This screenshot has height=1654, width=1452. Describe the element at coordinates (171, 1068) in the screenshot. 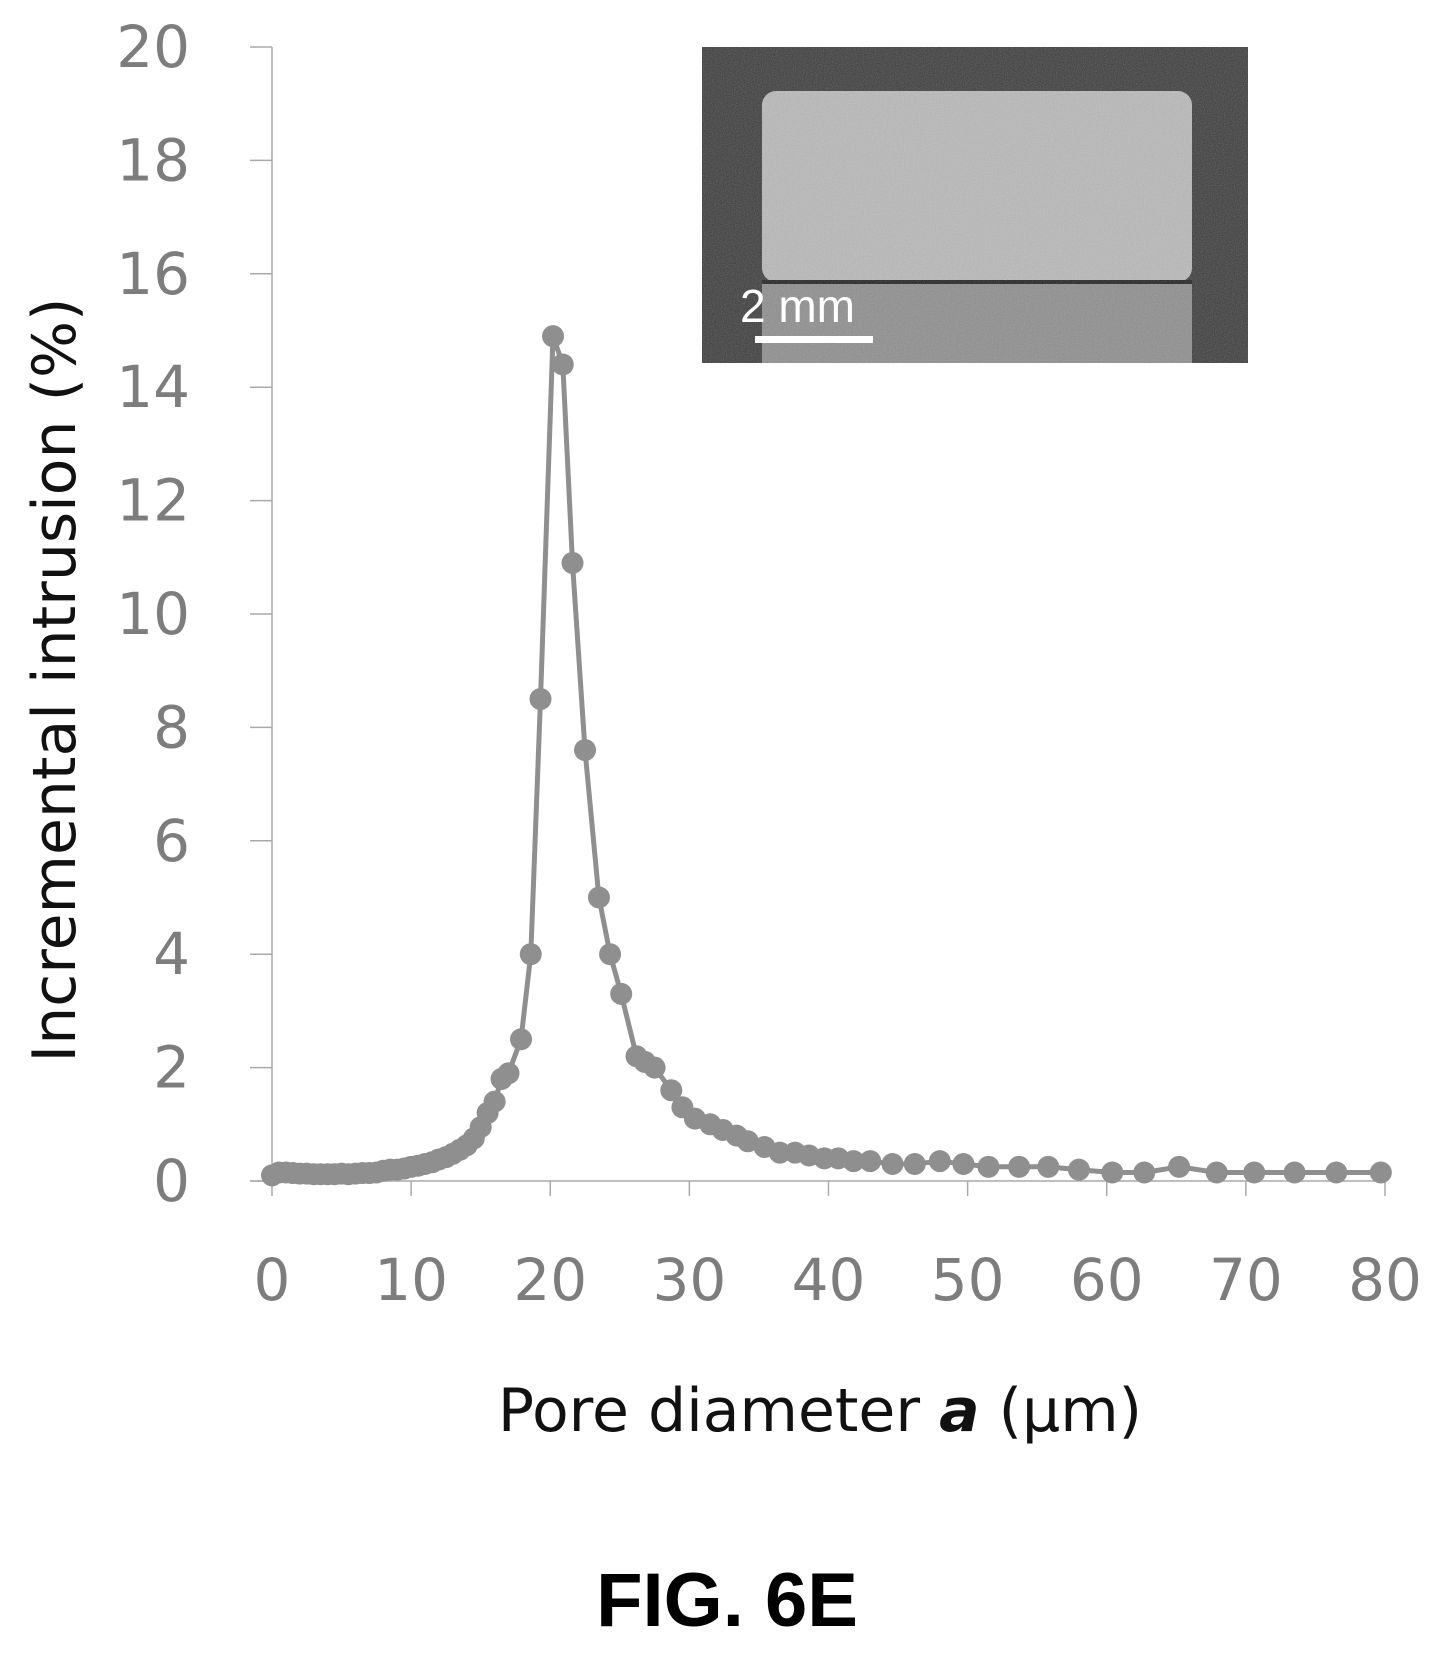

I see `y-tick-label-1: 2` at that location.